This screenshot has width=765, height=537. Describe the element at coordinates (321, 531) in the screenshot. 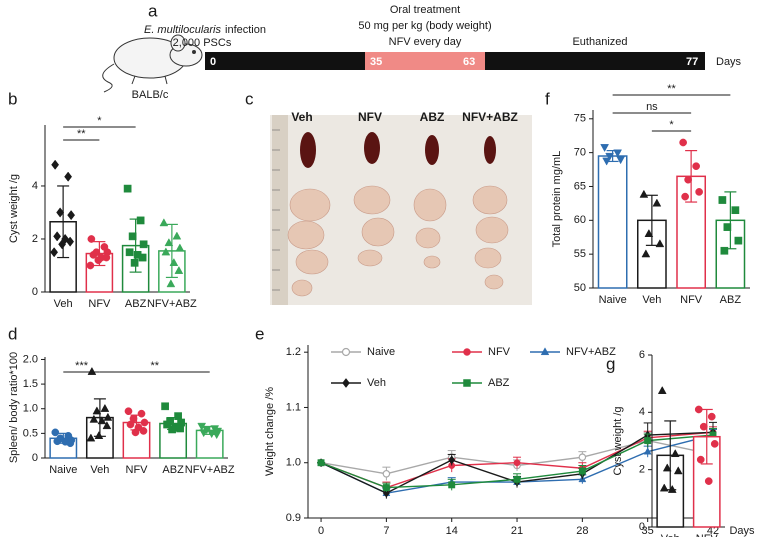

I see `x-tick-label: 0` at that location.